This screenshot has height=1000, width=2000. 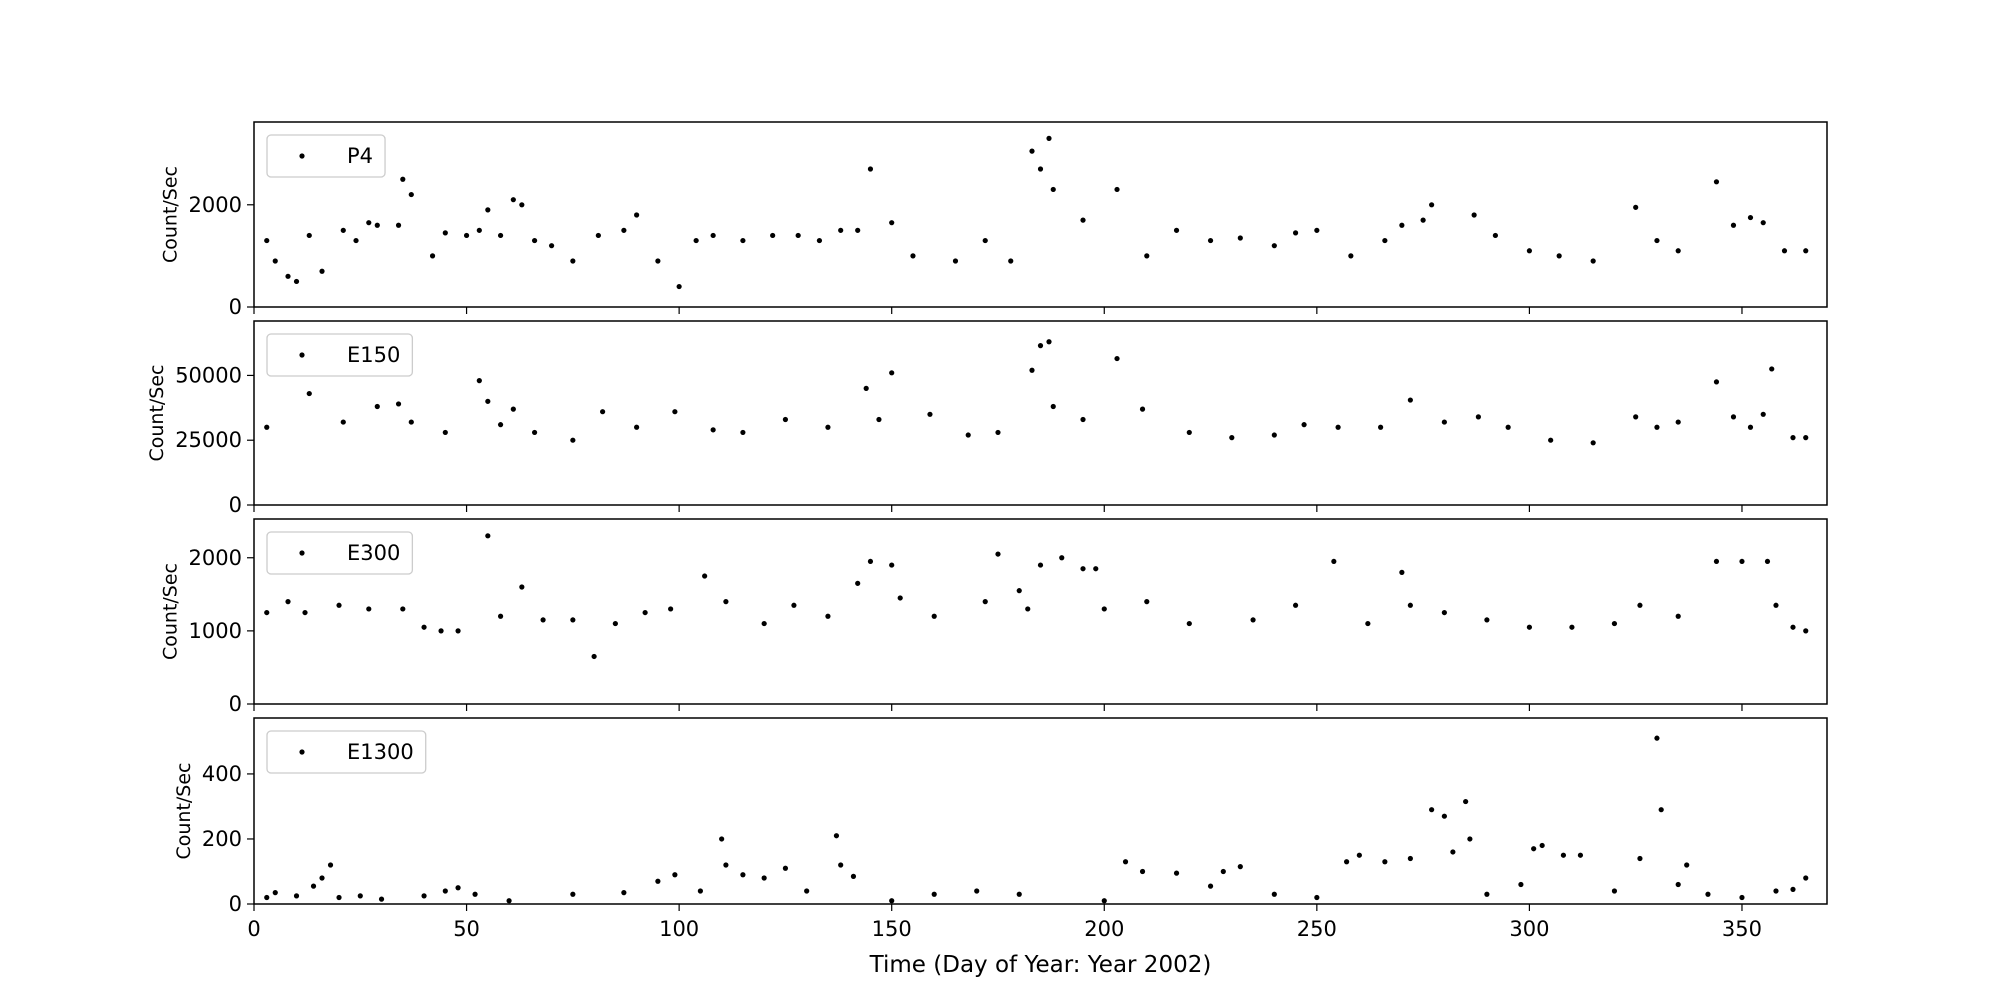 What do you see at coordinates (892, 929) in the screenshot?
I see `x-tick-label: 150` at bounding box center [892, 929].